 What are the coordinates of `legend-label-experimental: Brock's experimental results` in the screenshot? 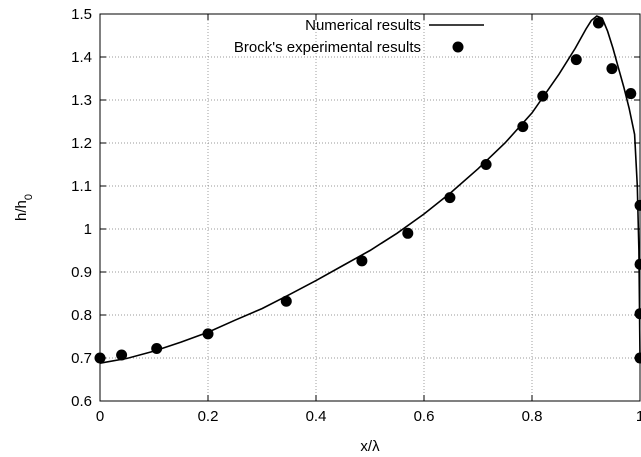 It's located at (327, 47).